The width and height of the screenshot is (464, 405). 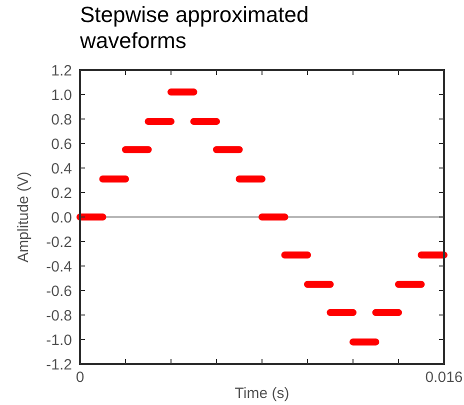 What do you see at coordinates (59, 340) in the screenshot?
I see `y-tick-label: -1.0` at bounding box center [59, 340].